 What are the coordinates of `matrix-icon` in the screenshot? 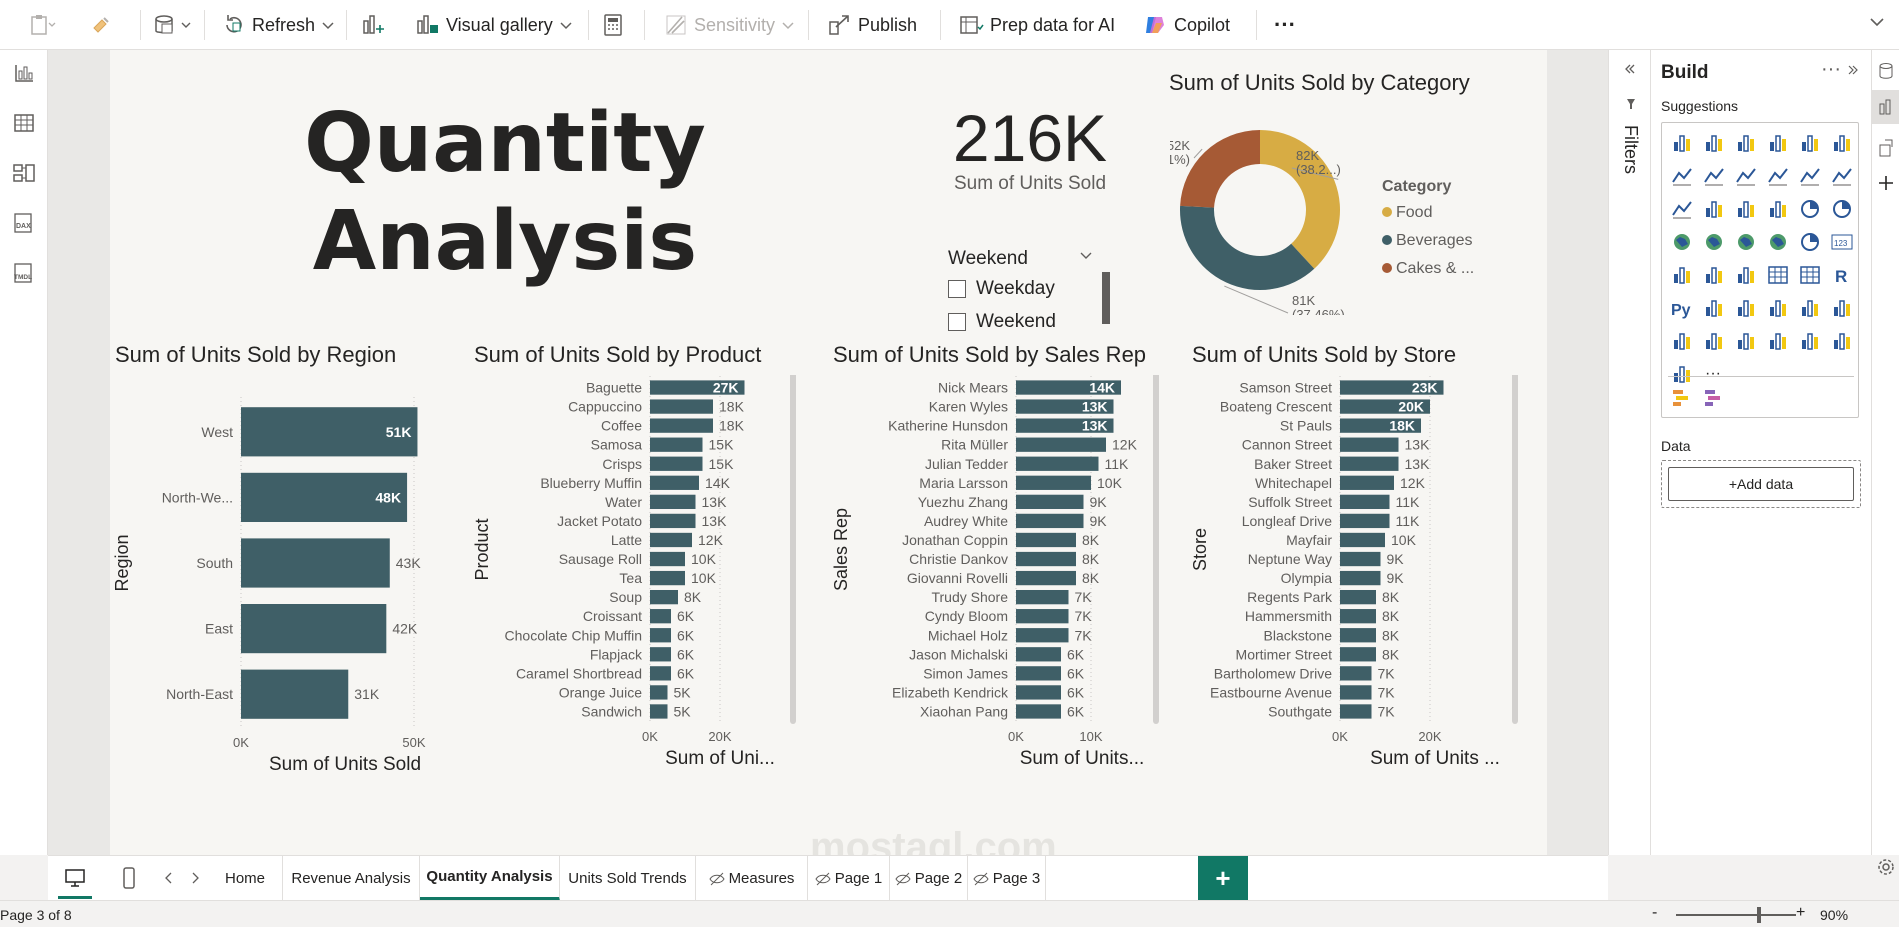 It's located at (1810, 275).